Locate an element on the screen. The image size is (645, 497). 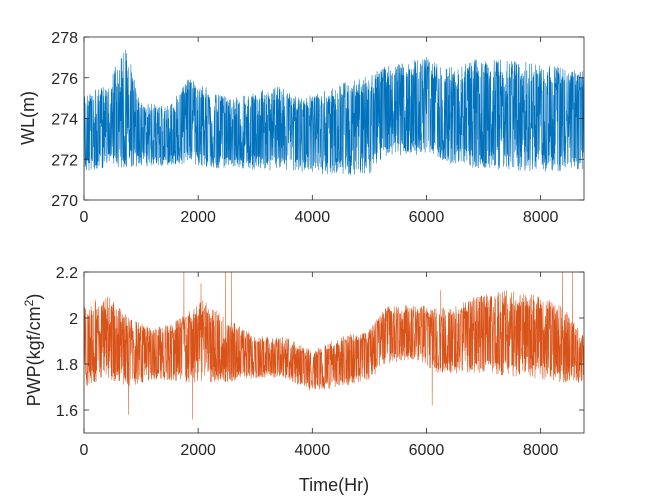
pore-water-pressure-y-tick-label: 1.6 is located at coordinates (67, 411).